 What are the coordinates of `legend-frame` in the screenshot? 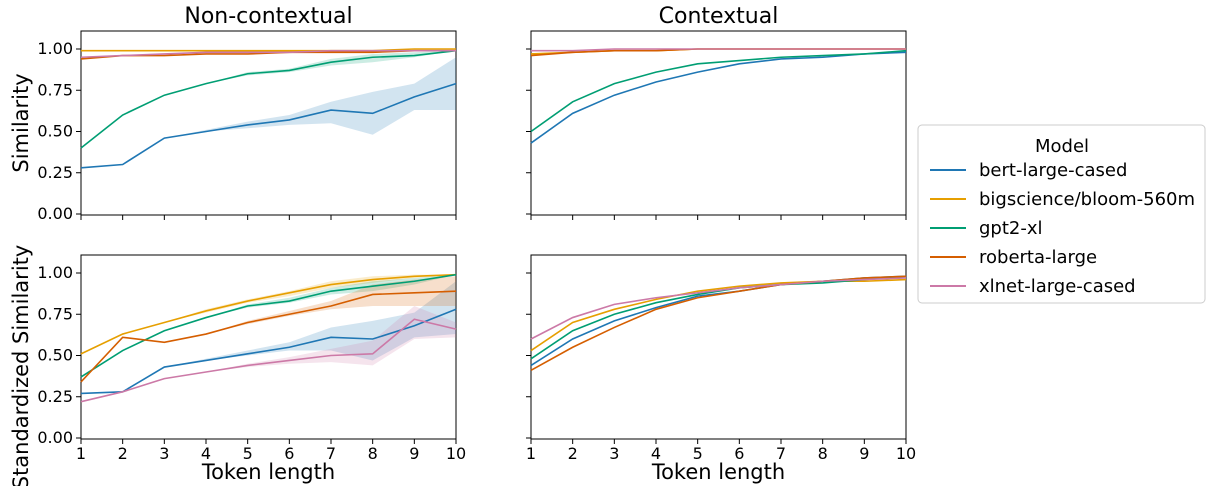 It's located at (1061, 214).